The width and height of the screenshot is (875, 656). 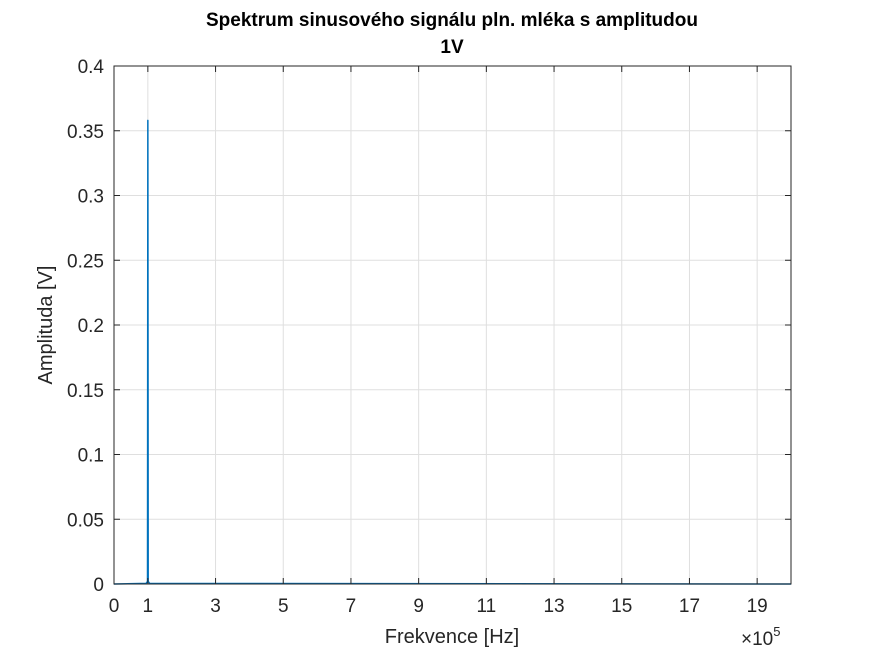 What do you see at coordinates (91, 197) in the screenshot?
I see `y-tick-label: 0.3` at bounding box center [91, 197].